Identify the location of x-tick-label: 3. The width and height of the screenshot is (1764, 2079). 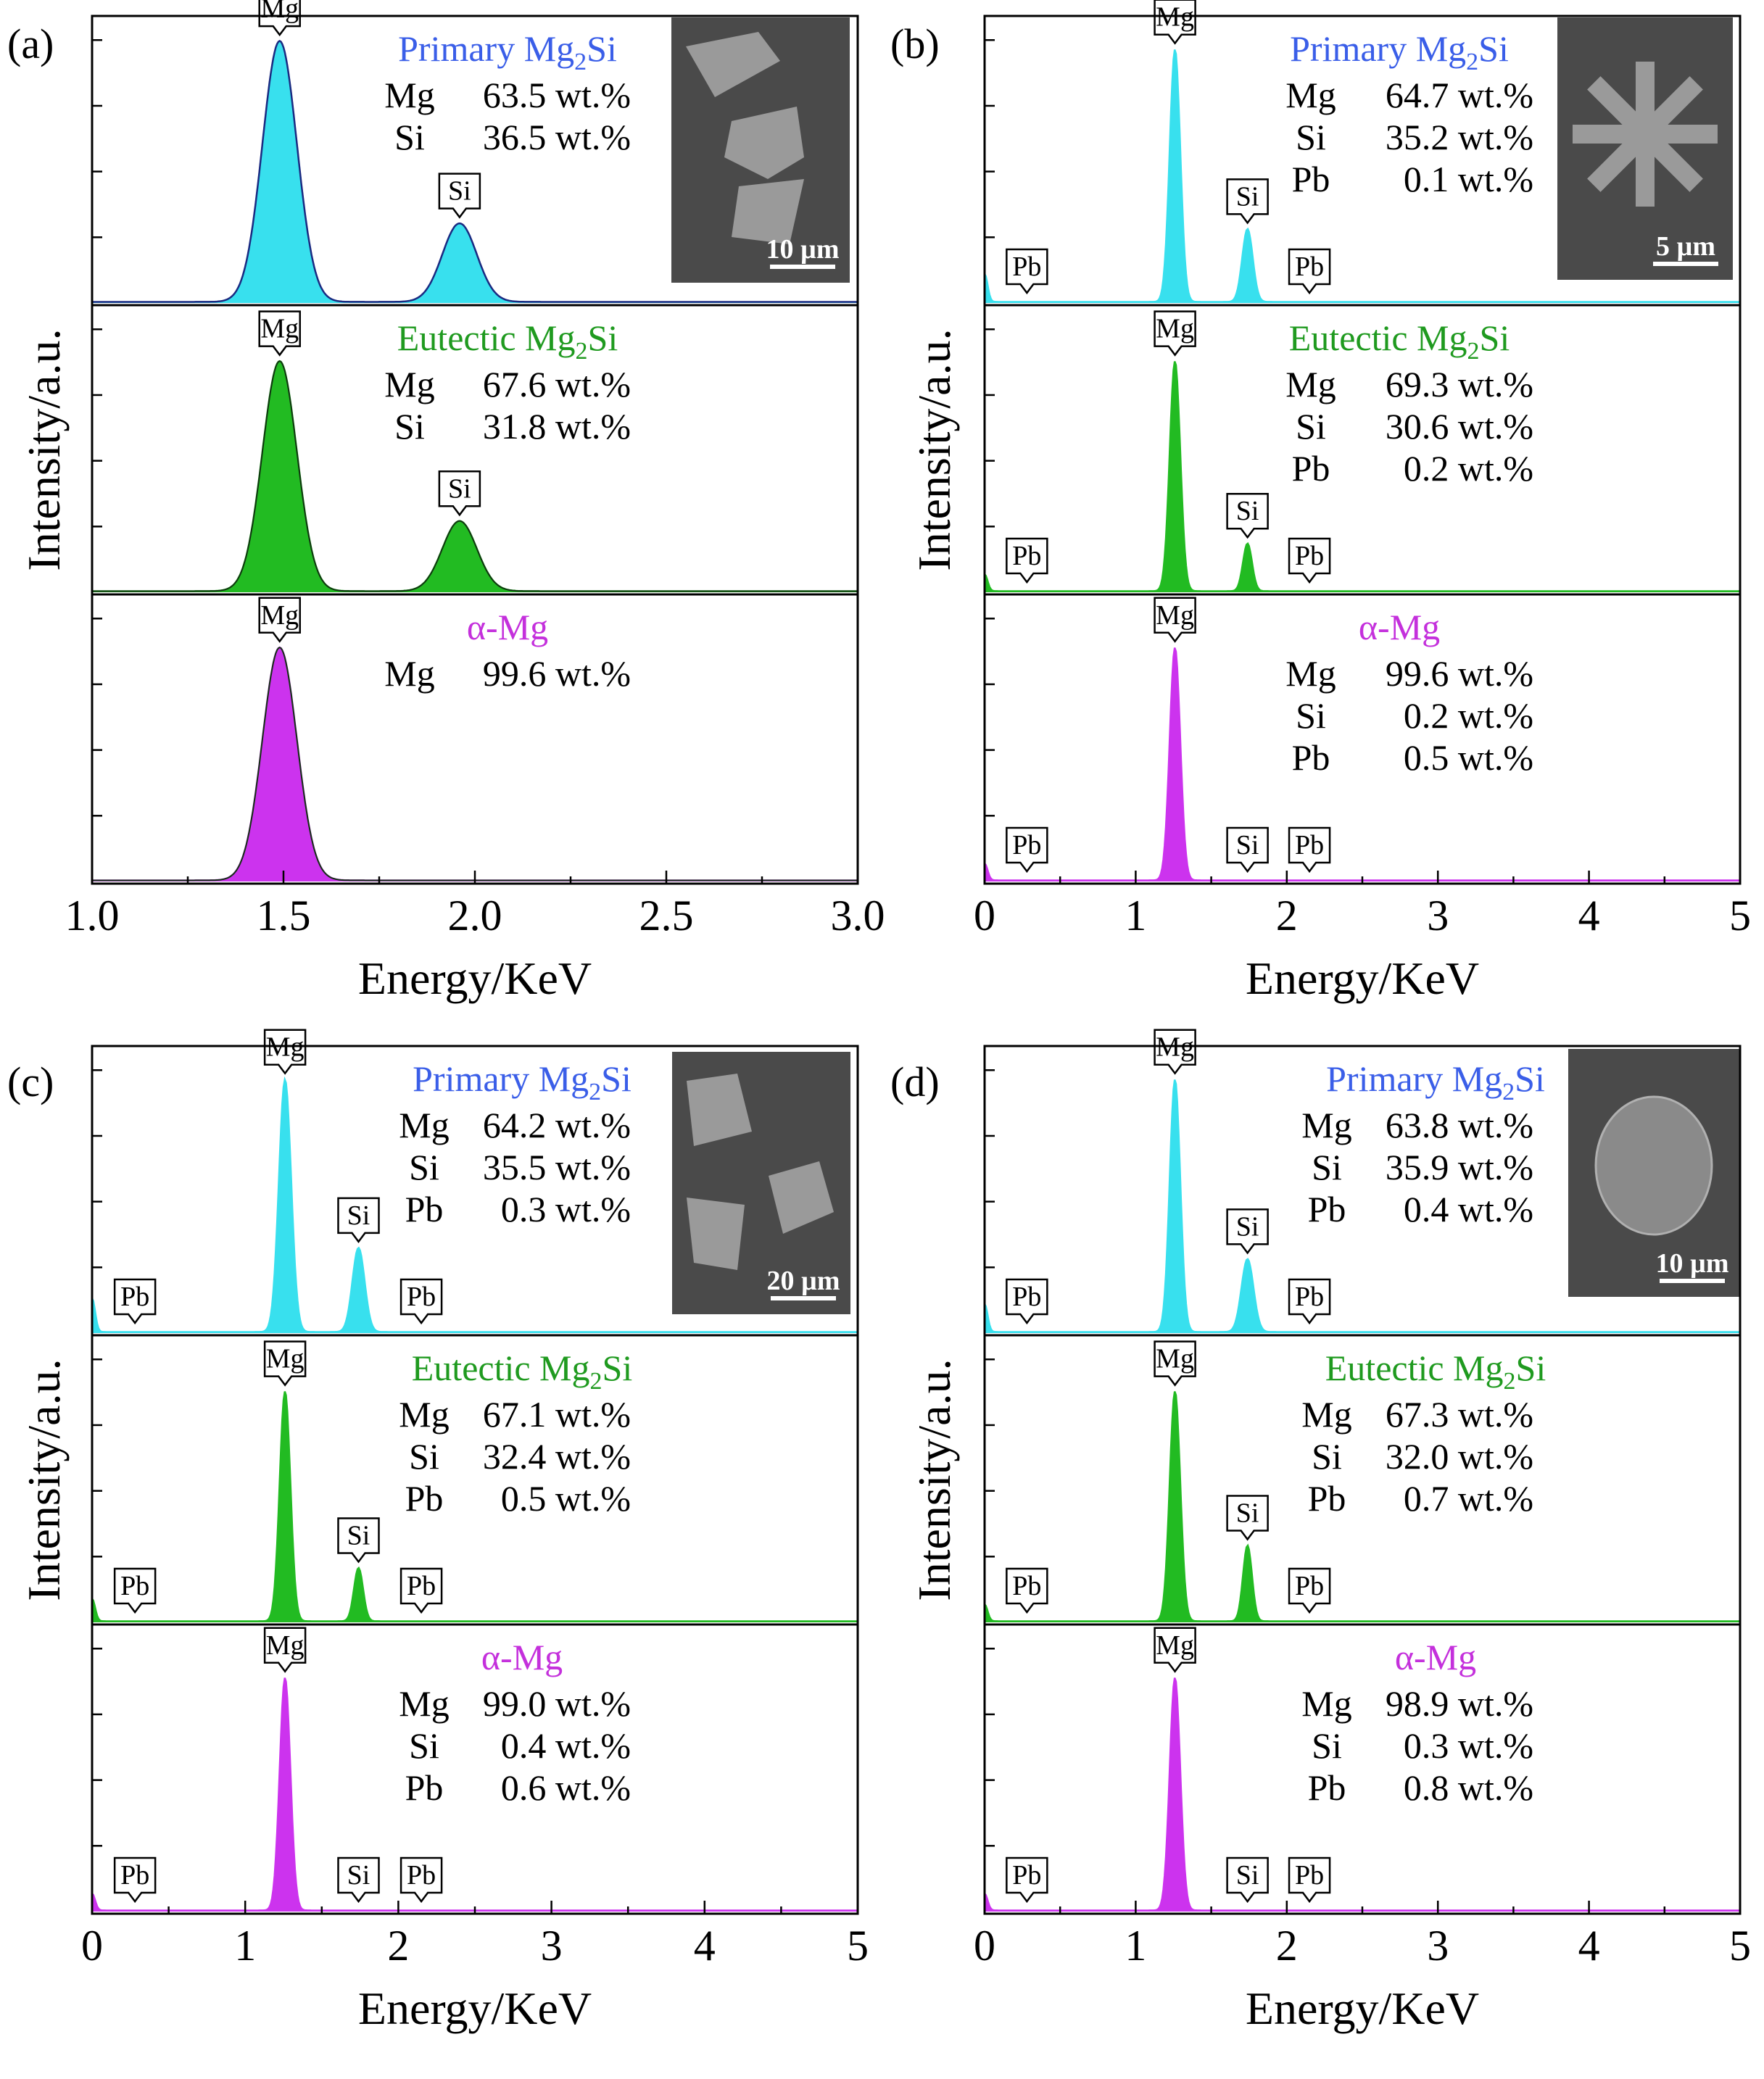
(1438, 916).